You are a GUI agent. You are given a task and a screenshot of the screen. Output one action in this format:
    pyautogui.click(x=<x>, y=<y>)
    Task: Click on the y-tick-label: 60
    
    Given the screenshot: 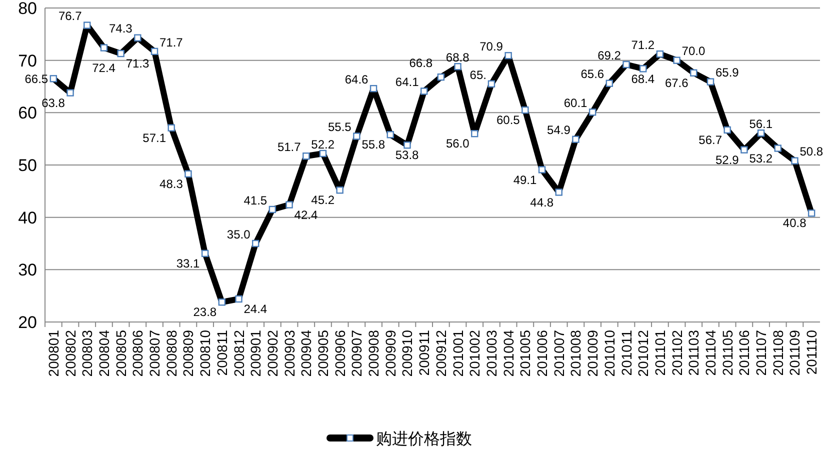 What is the action you would take?
    pyautogui.click(x=27, y=113)
    